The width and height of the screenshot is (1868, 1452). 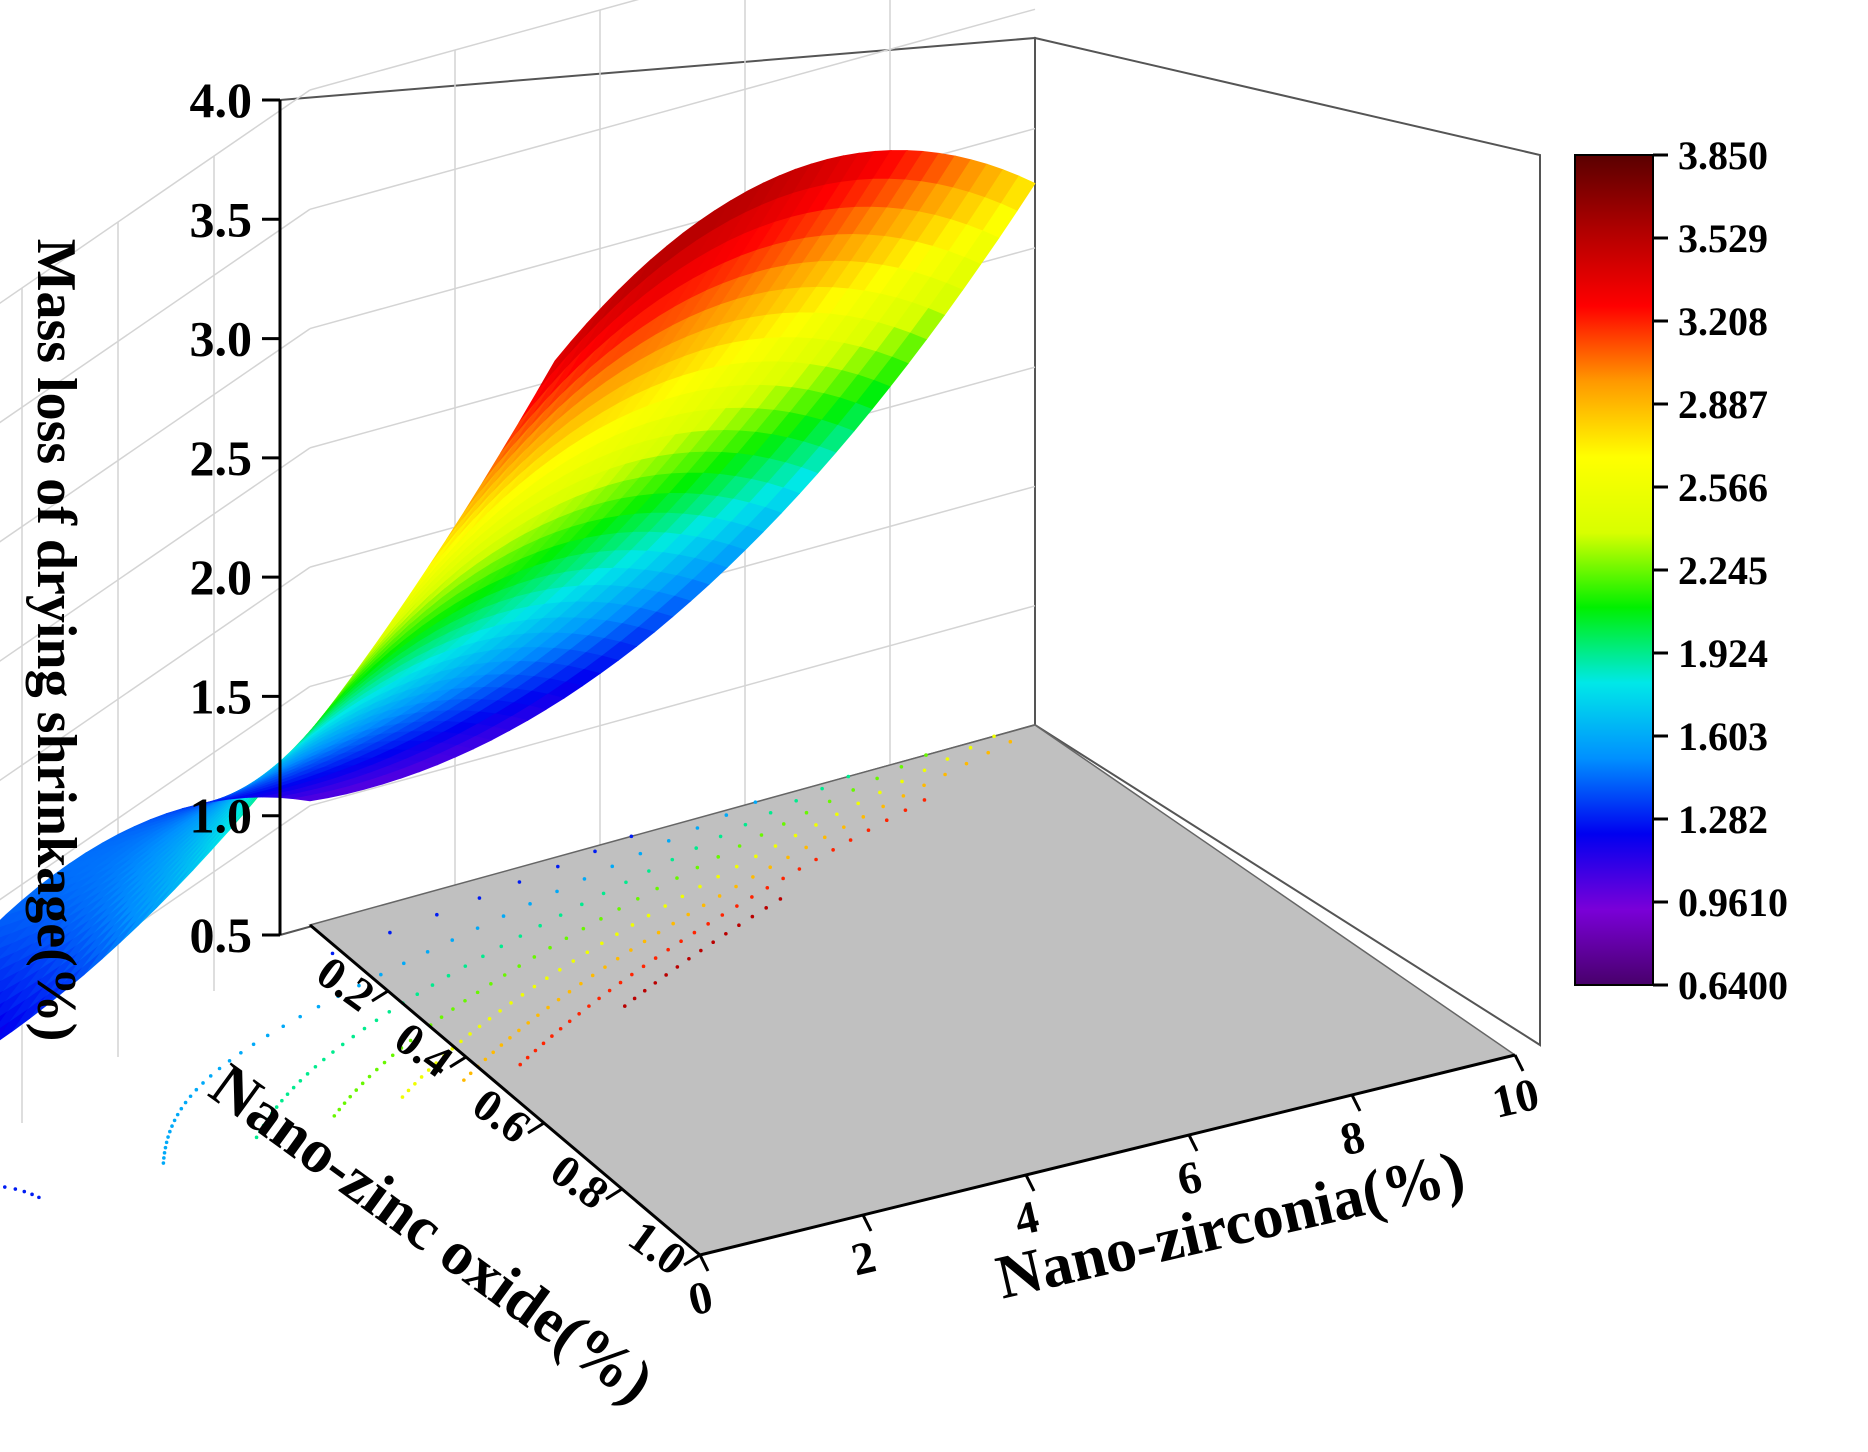 What do you see at coordinates (864, 1257) in the screenshot?
I see `x-tick-label: 2` at bounding box center [864, 1257].